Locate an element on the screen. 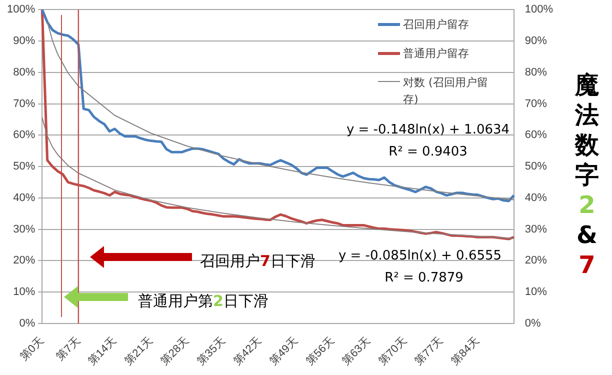  x-tick-label: 第35天 is located at coordinates (211, 351).